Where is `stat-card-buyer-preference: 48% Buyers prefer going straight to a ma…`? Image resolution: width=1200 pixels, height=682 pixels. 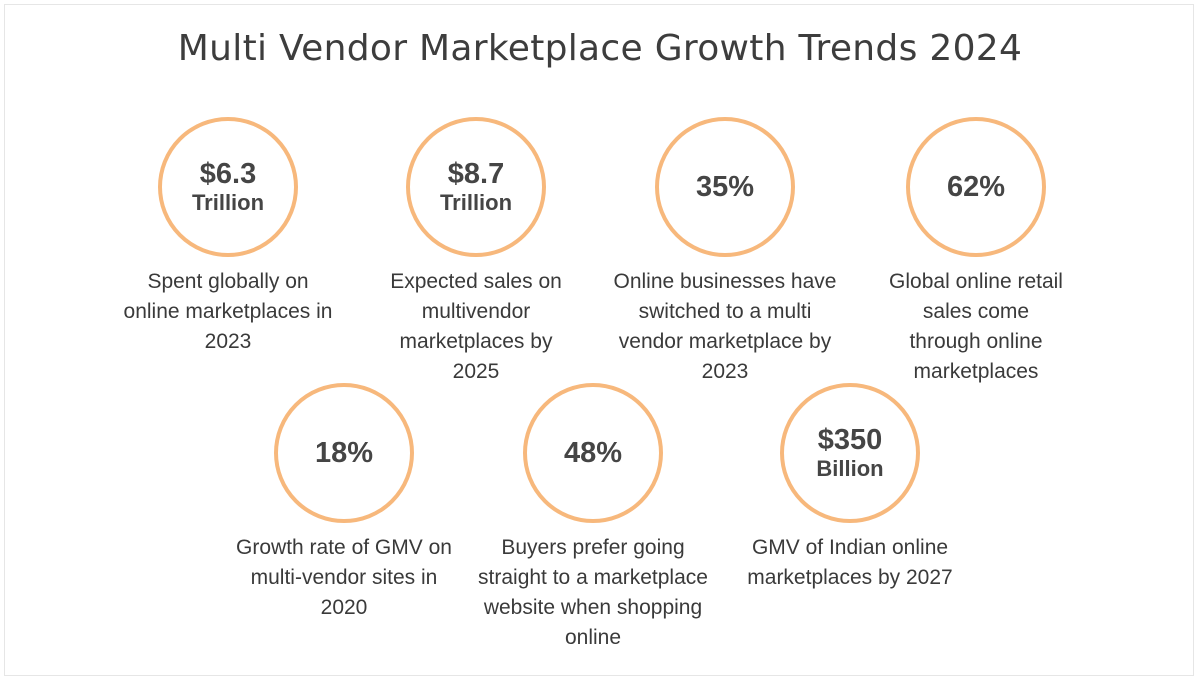
stat-card-buyer-preference: 48% Buyers prefer going straight to a ma… is located at coordinates (593, 518).